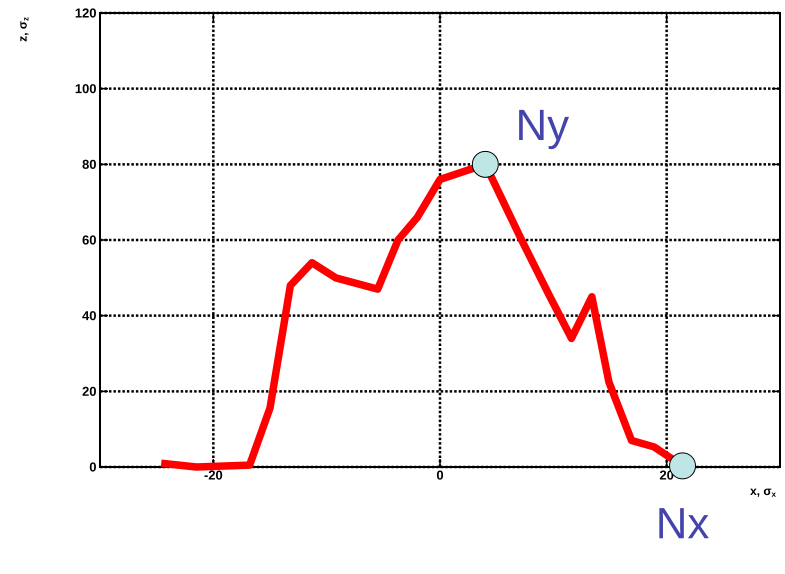  Describe the element at coordinates (93, 467) in the screenshot. I see `y-tick-label: 0` at that location.